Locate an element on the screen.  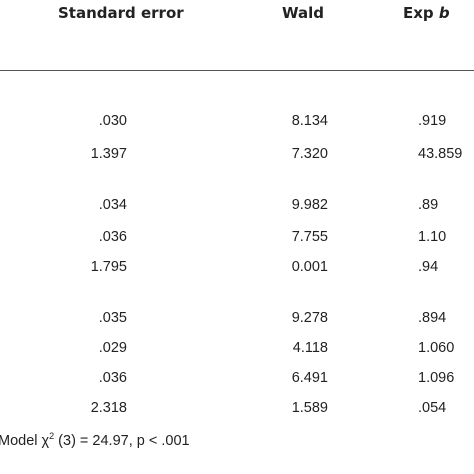
header-rule is located at coordinates (237, 70).